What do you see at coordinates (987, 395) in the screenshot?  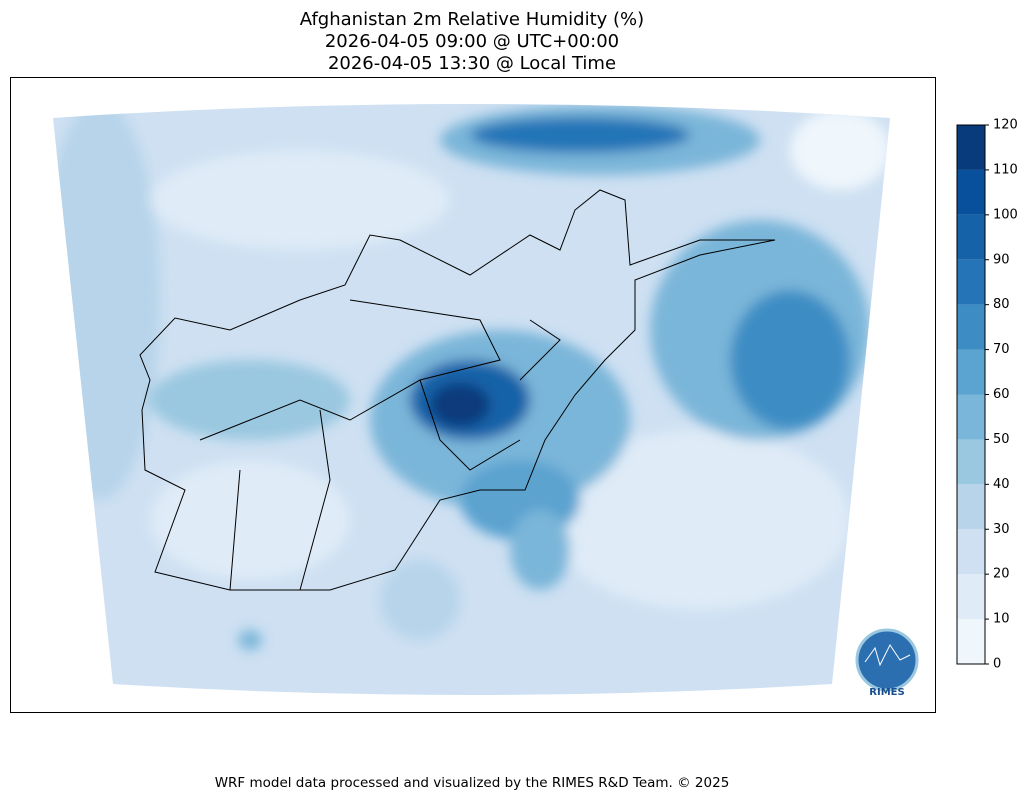 I see `colorbar: 0 10 20 30 40 50 60 70 80 90 100 110 120` at bounding box center [987, 395].